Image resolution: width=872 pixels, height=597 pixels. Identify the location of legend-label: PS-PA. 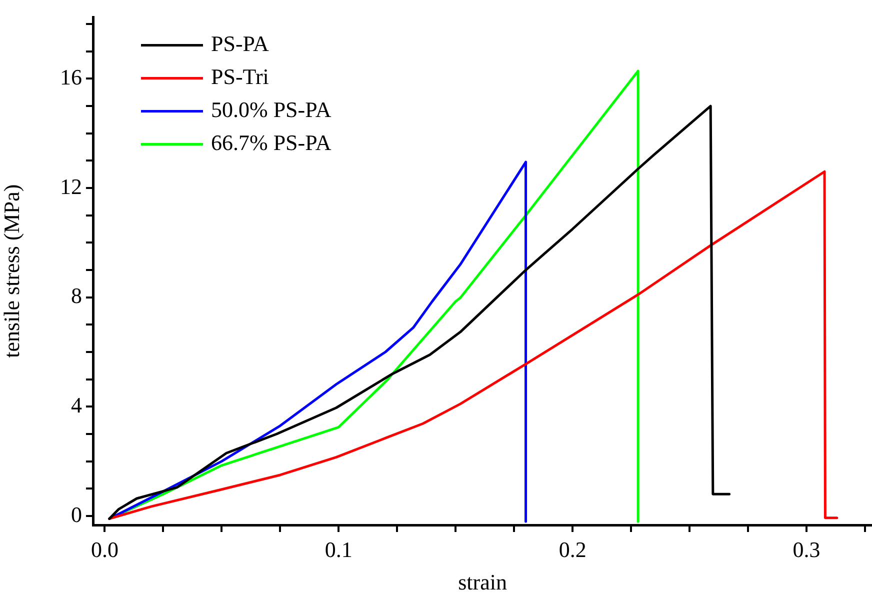
(240, 43).